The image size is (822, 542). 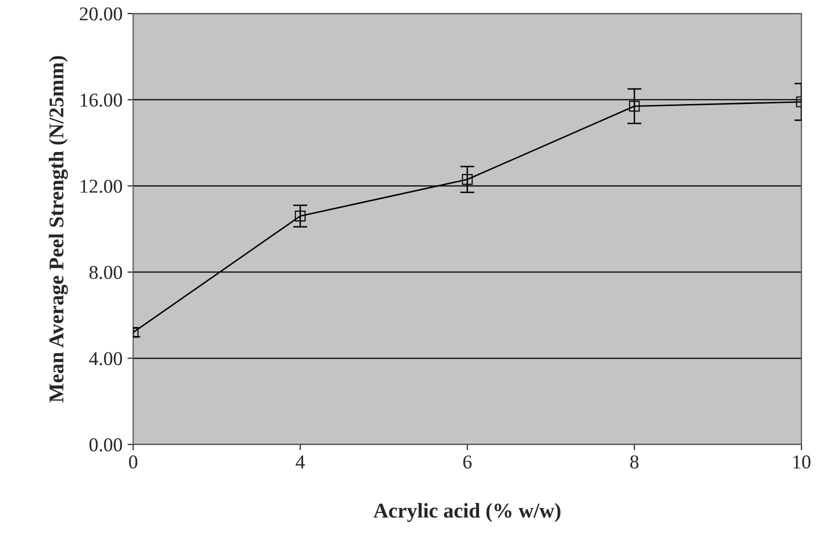 What do you see at coordinates (105, 359) in the screenshot?
I see `y-tick-label: 4.00` at bounding box center [105, 359].